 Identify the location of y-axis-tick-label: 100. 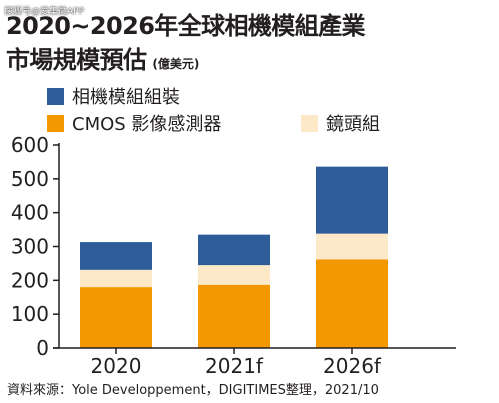
(30, 314).